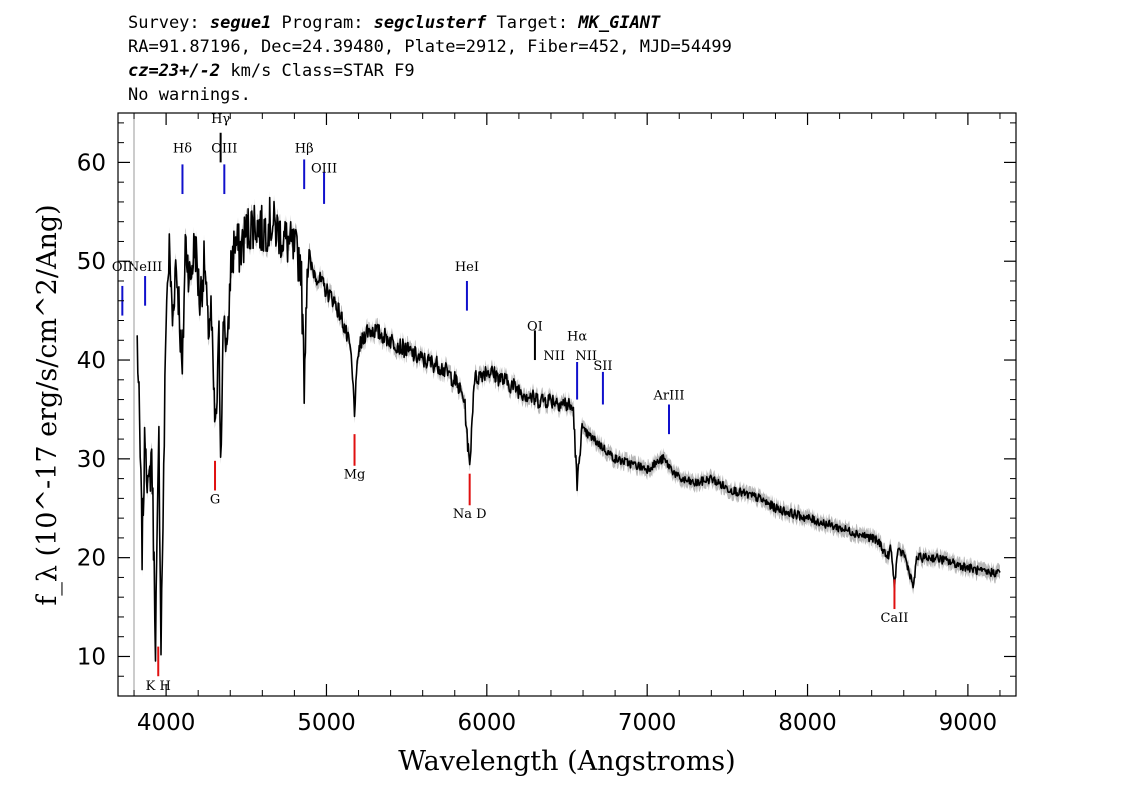  What do you see at coordinates (487, 723) in the screenshot?
I see `x-tick-label: 6000` at bounding box center [487, 723].